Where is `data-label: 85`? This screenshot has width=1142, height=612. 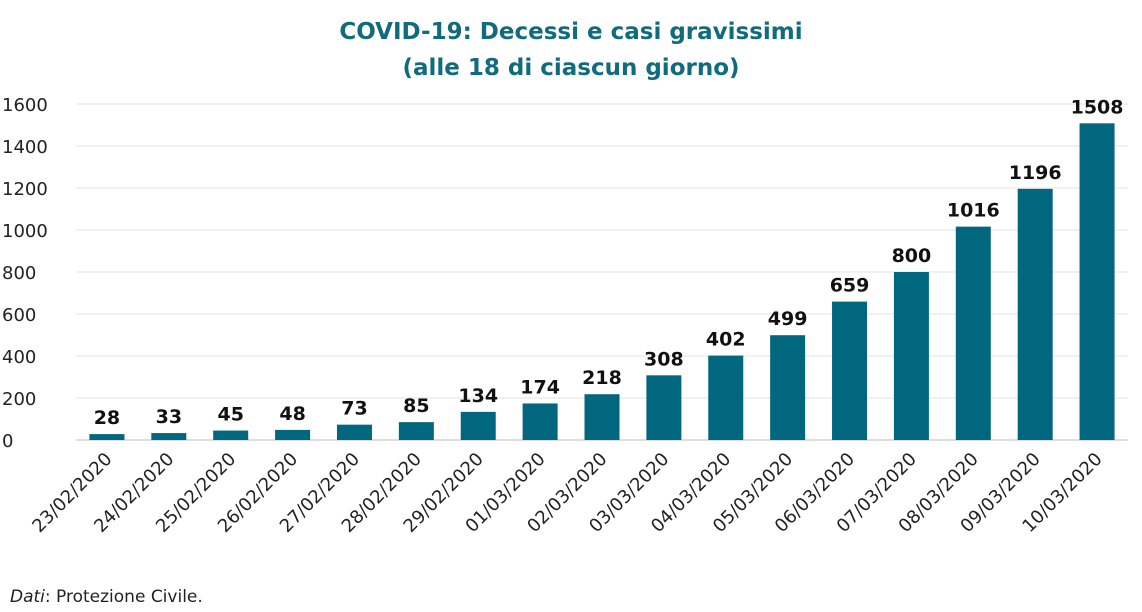 data-label: 85 is located at coordinates (416, 406).